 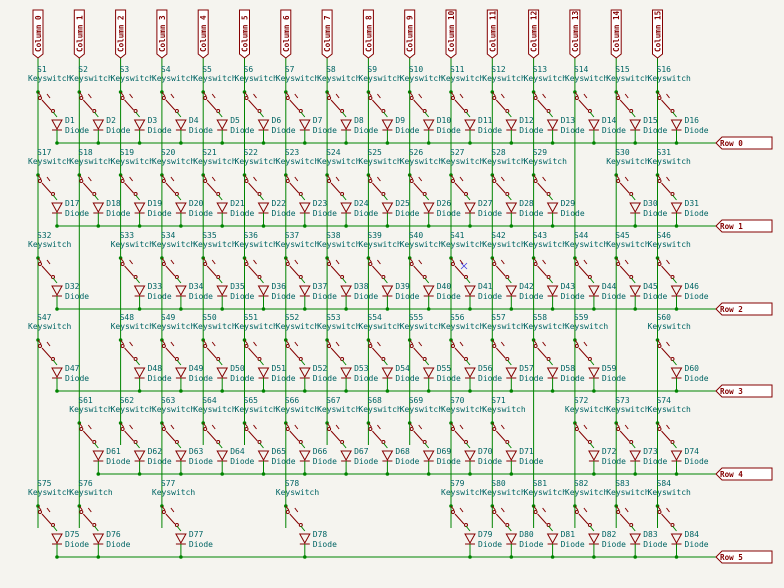 What do you see at coordinates (196, 286) in the screenshot?
I see `diode-reference: D34` at bounding box center [196, 286].